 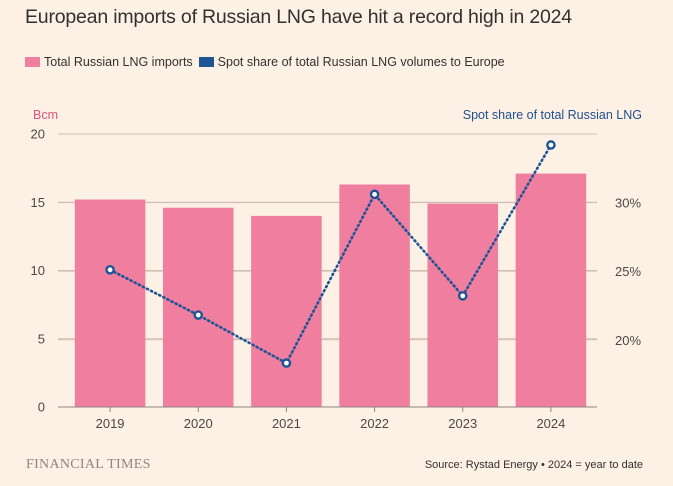 I want to click on bar-2023, so click(x=463, y=305).